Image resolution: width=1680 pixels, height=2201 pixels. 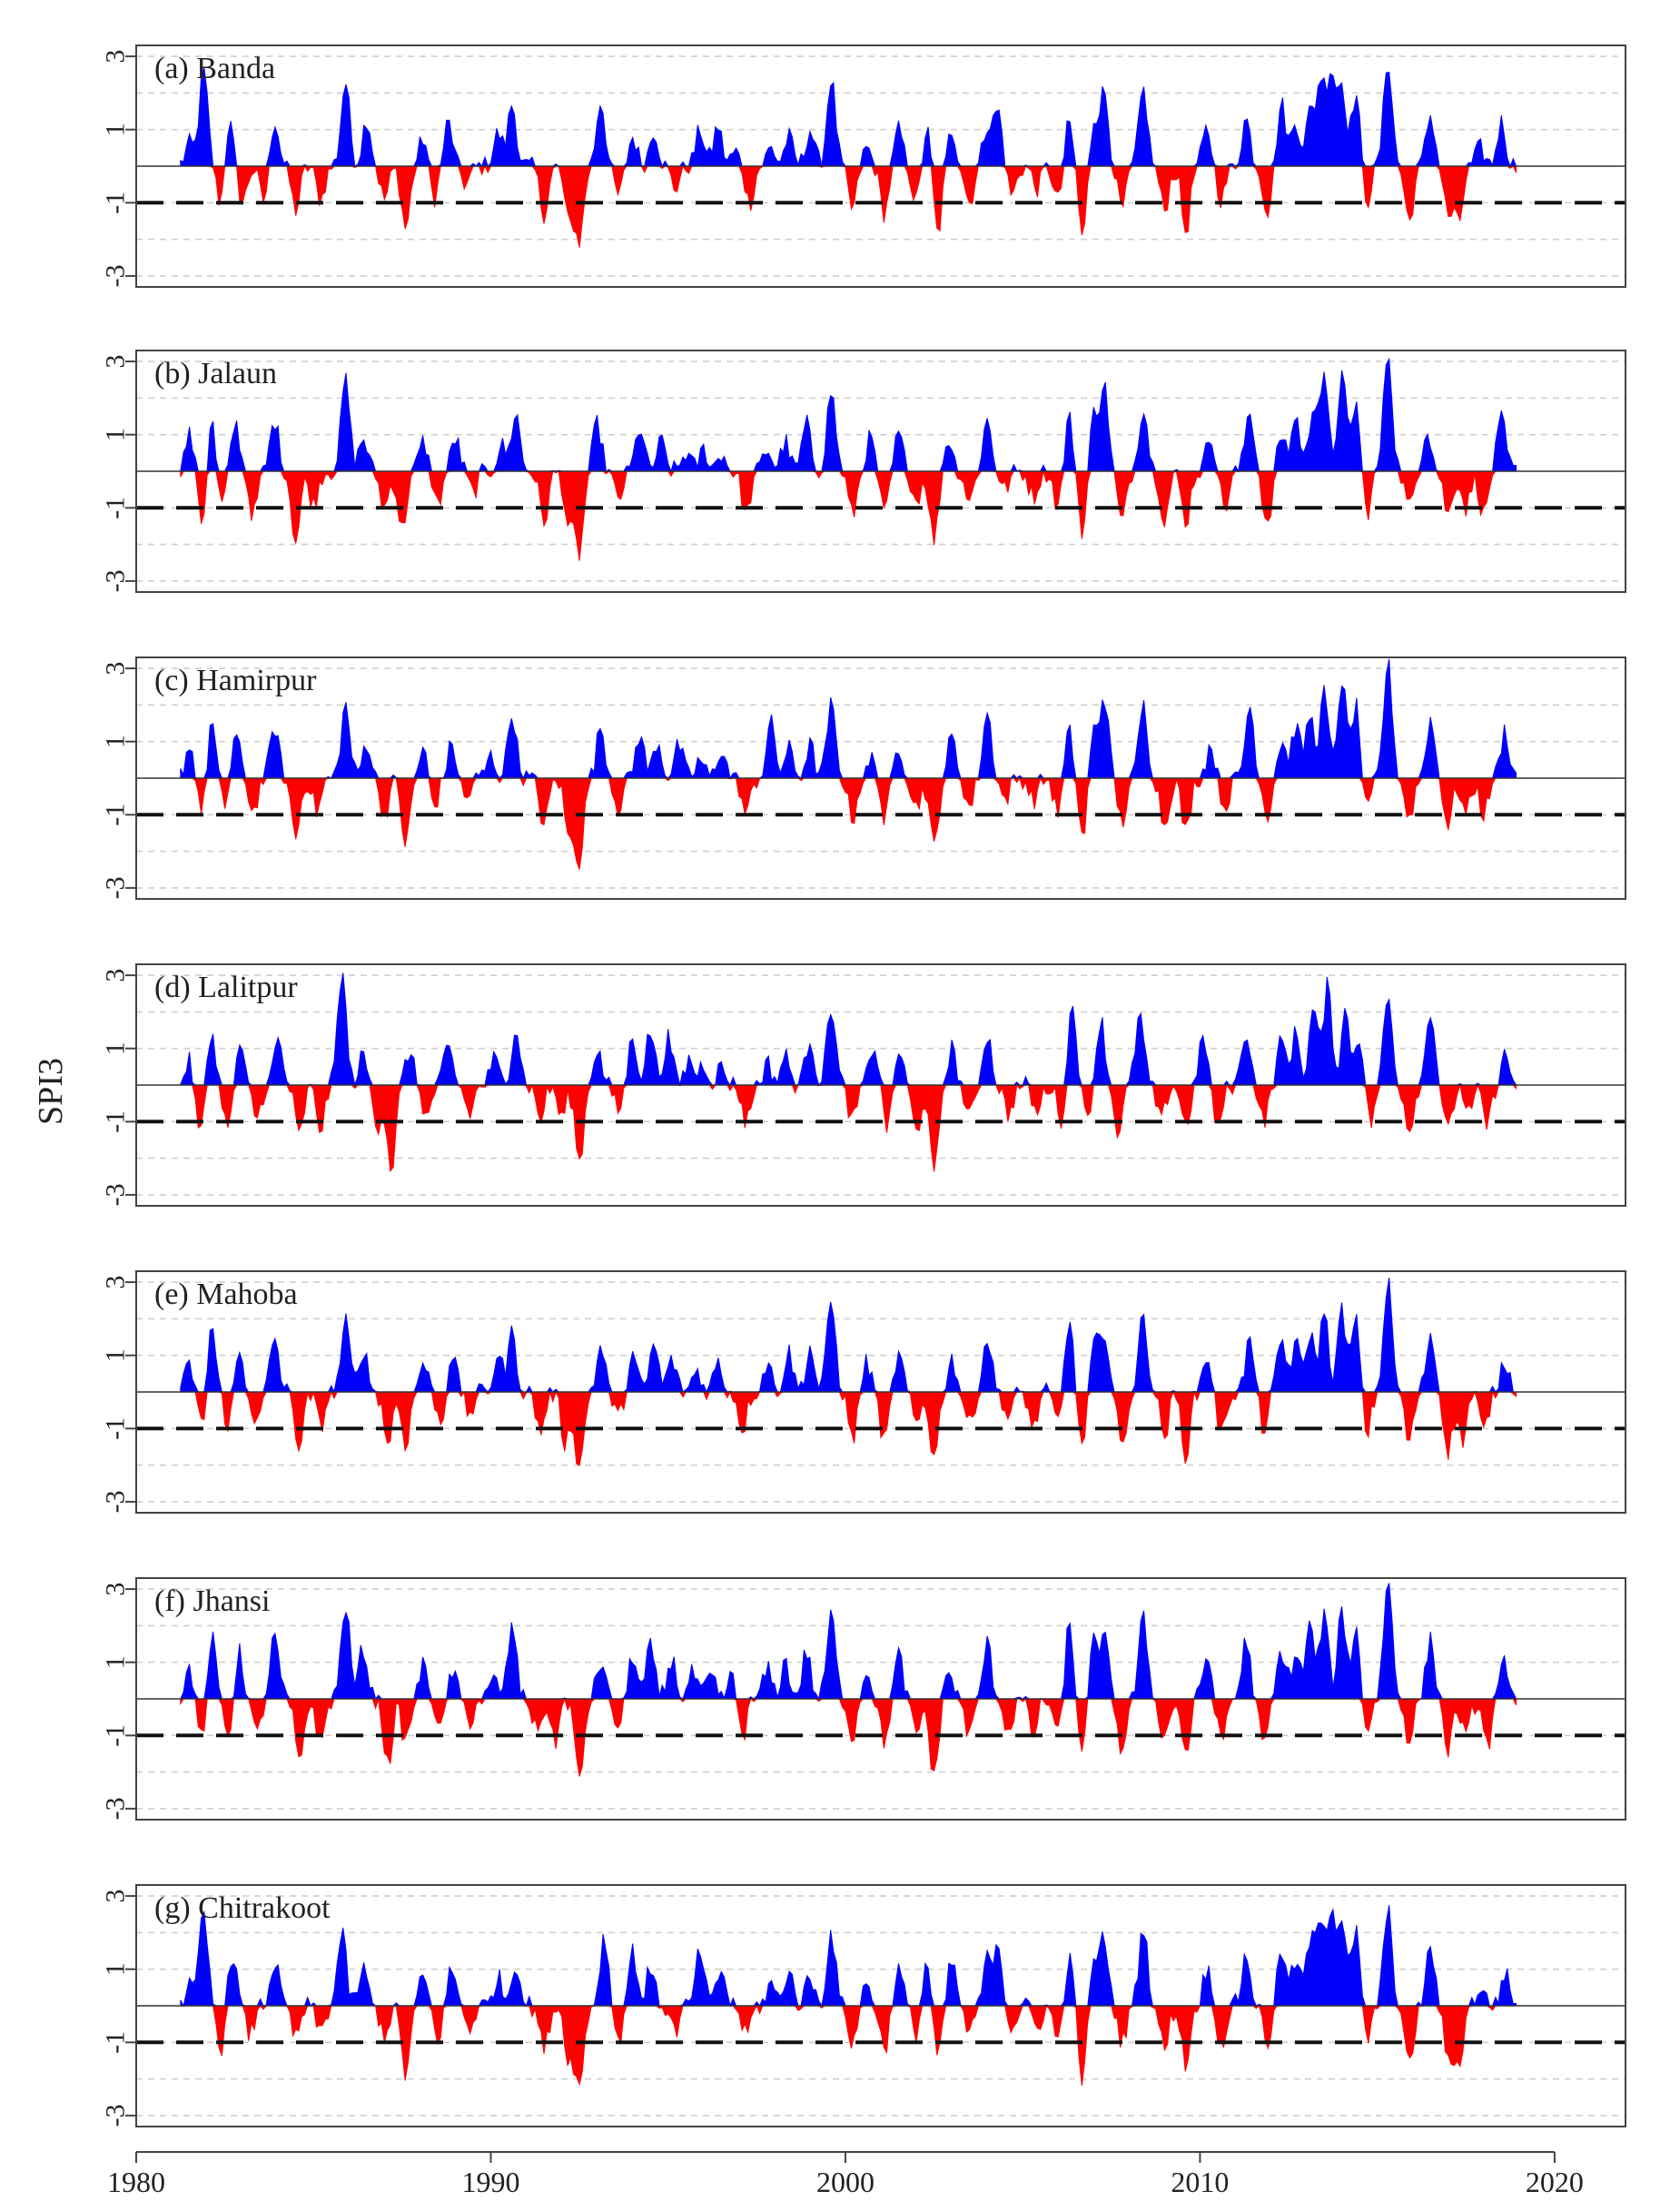 What do you see at coordinates (212, 1601) in the screenshot?
I see `panel-label: (f) Jhansi` at bounding box center [212, 1601].